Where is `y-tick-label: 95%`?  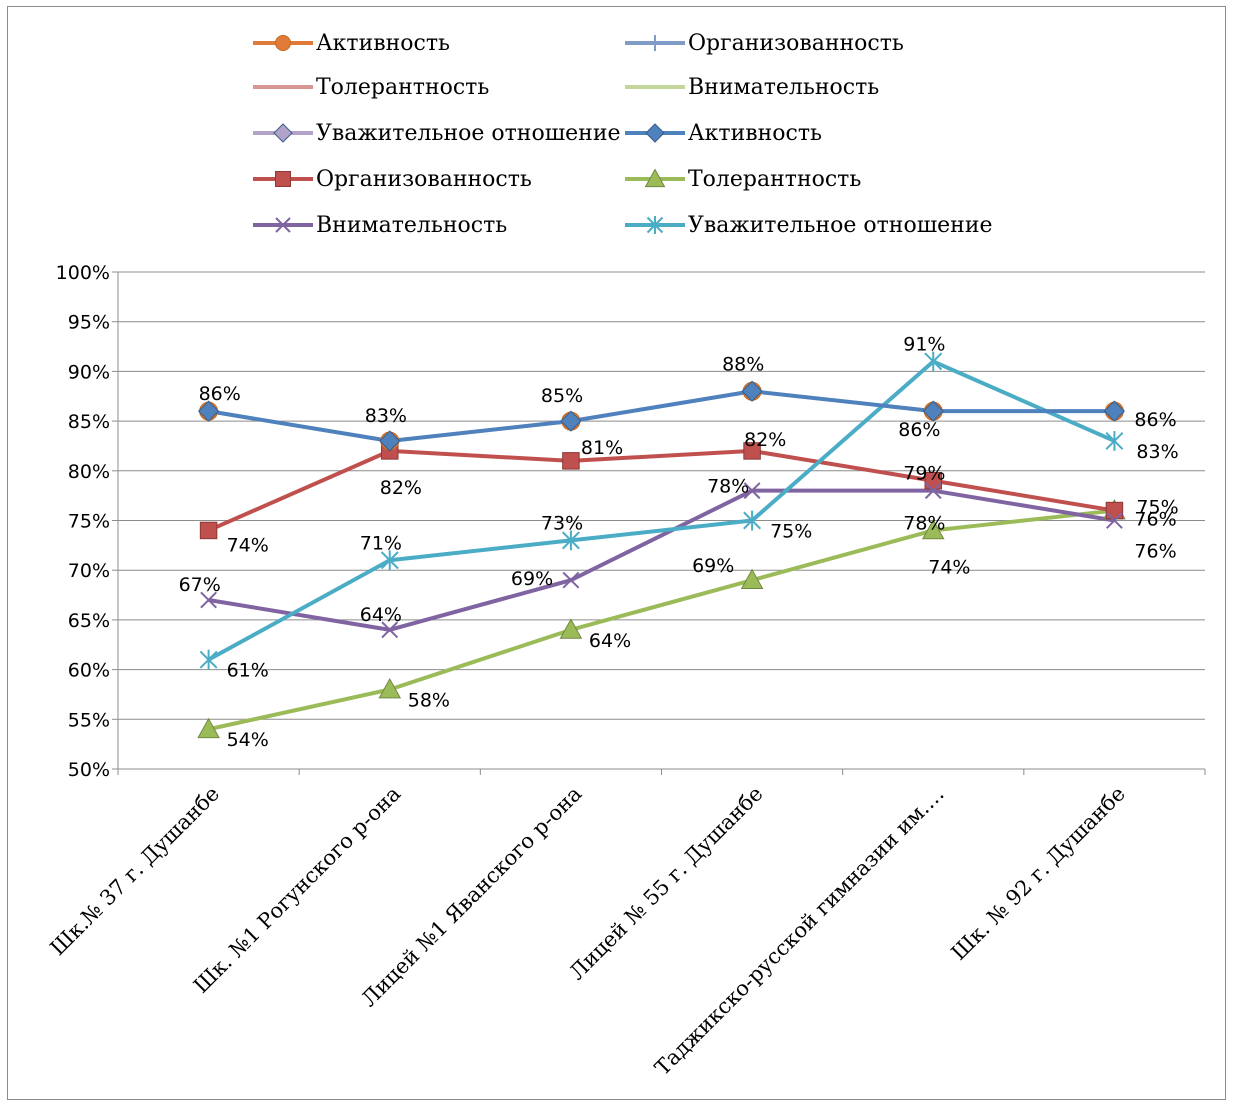 y-tick-label: 95% is located at coordinates (89, 323).